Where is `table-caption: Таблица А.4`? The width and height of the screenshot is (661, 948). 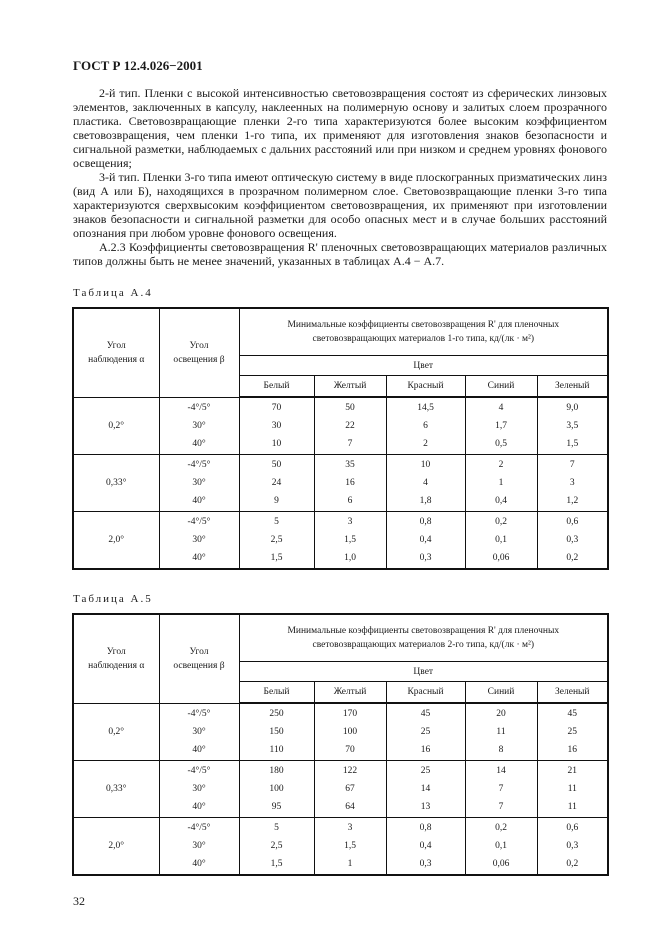
table-caption: Таблица А.4 is located at coordinates (113, 293).